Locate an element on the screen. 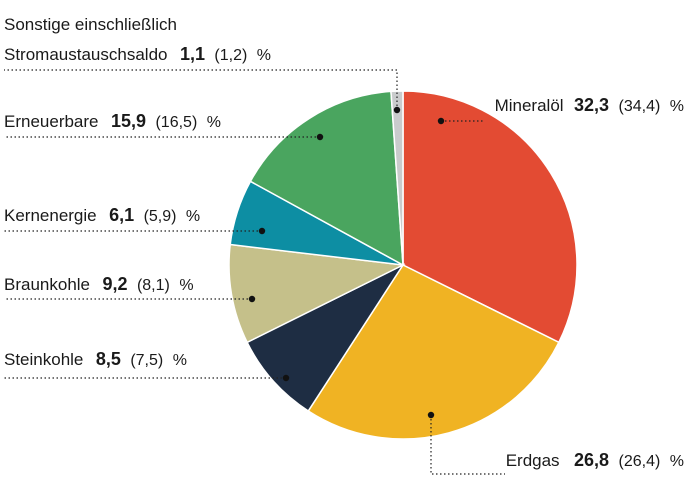 Image resolution: width=688 pixels, height=487 pixels. label-sonstige-name: Sonstige einschließlich is located at coordinates (90, 24).